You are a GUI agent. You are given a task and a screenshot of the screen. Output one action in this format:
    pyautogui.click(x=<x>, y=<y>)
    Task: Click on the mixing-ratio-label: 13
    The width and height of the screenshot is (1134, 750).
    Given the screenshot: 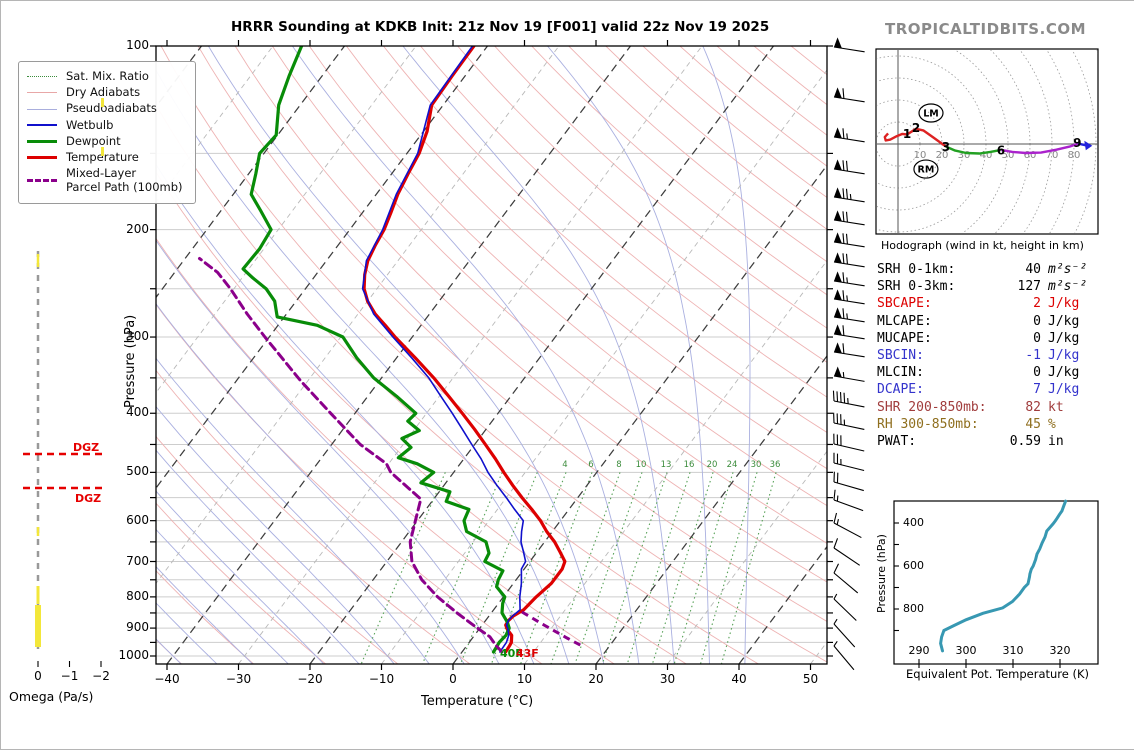 What is the action you would take?
    pyautogui.click(x=666, y=465)
    